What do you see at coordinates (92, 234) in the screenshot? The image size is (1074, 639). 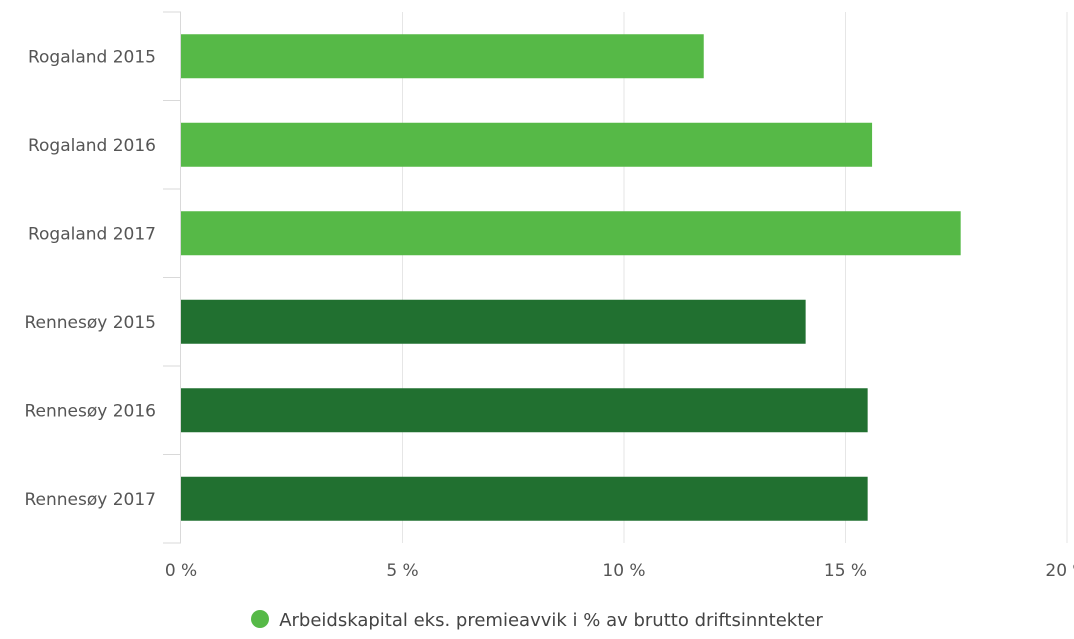 I see `category-label: Rogaland 2017` at bounding box center [92, 234].